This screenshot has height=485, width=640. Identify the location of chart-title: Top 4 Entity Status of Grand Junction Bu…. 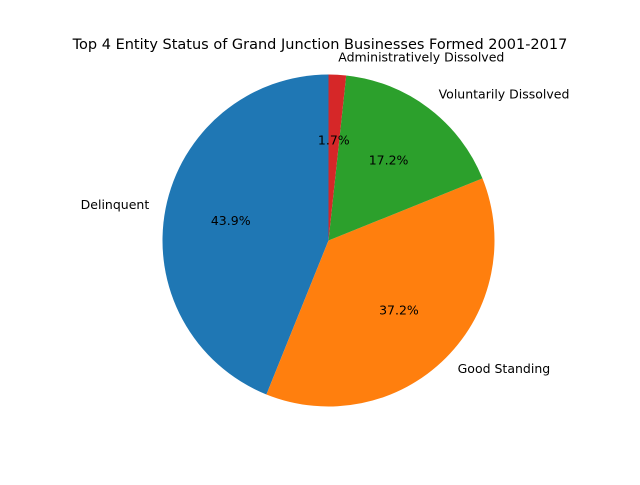
(320, 45).